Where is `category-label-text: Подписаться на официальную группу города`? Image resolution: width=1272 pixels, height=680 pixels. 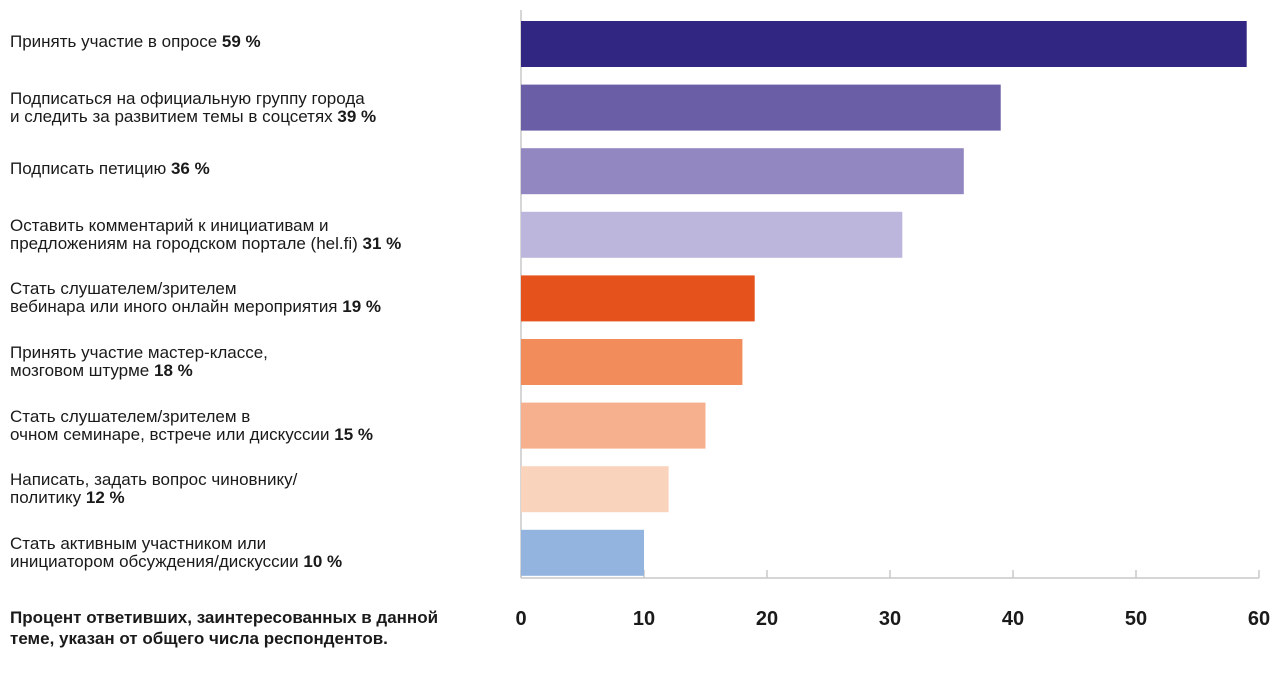
category-label-text: Подписаться на официальную группу города is located at coordinates (187, 98).